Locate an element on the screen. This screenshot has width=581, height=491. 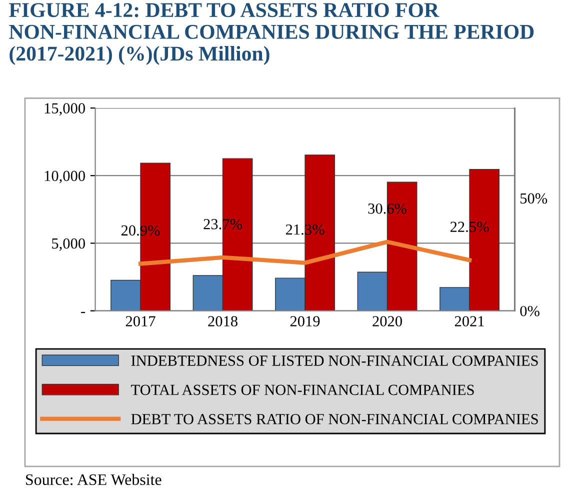
chart-title: FIGURE 4-12: DEBT TO ASSETS RATIO FOR NON-FINANCIAL COMPANIES DURING THE PERIOD (2017-2021) (%)(JDs Million) is located at coordinates (271, 34).